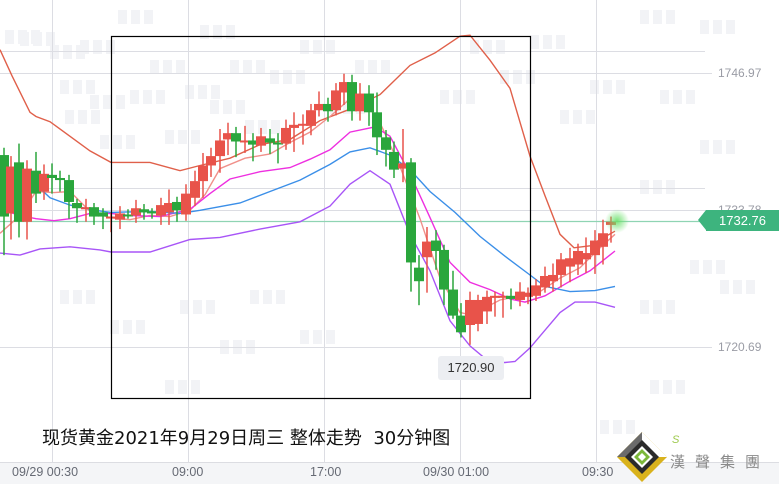  Describe the element at coordinates (389, 473) in the screenshot. I see `time-axis` at that location.